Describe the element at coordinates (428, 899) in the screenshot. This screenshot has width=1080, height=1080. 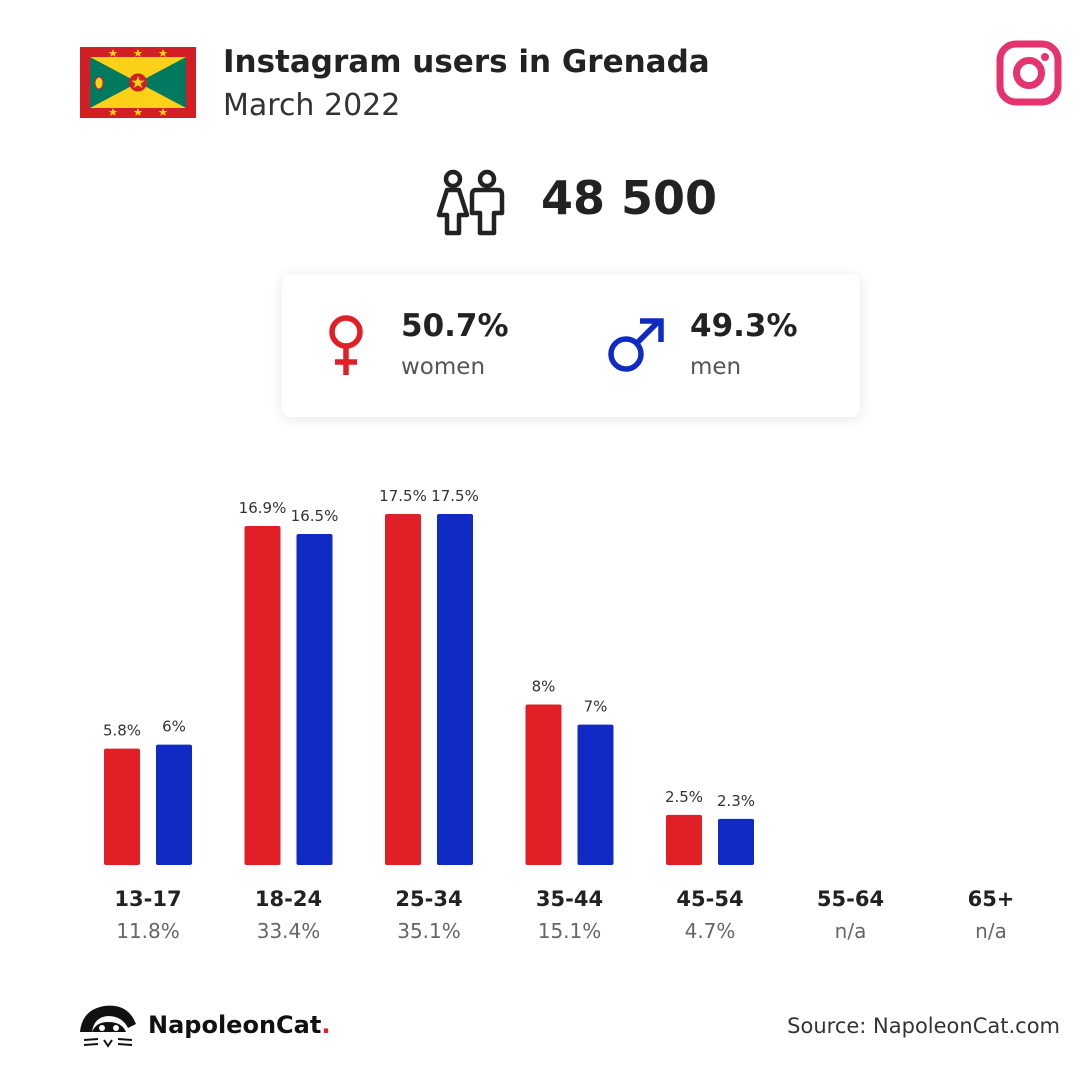
I see `category-label-25-34: 25-34` at that location.